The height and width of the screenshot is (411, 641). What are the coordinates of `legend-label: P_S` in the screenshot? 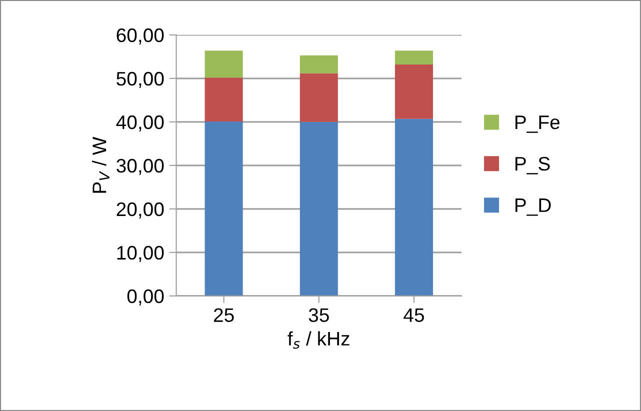 It's located at (532, 165).